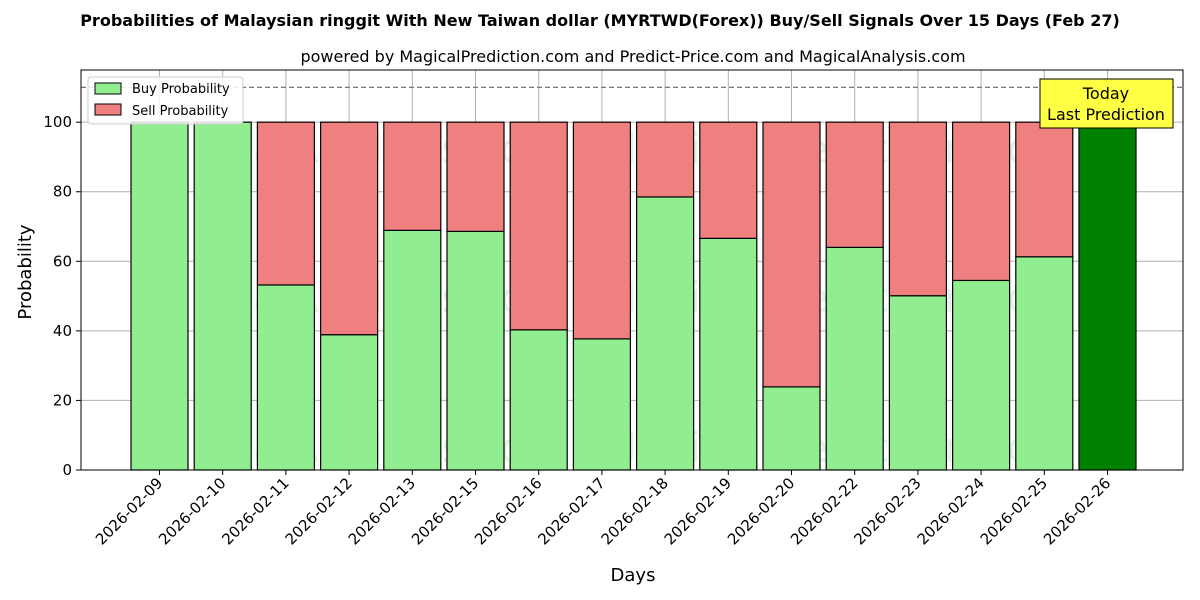 The width and height of the screenshot is (1200, 600). I want to click on x-tick-label: 2026-02-12, so click(319, 511).